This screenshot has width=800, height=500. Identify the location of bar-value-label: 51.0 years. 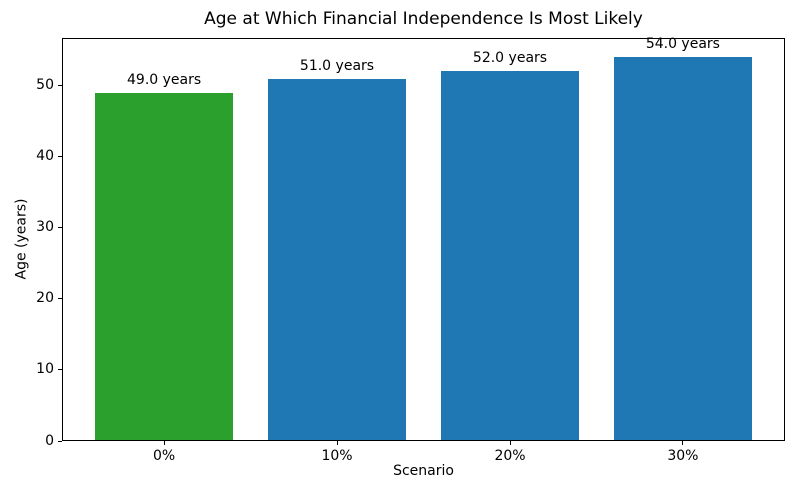
(337, 66).